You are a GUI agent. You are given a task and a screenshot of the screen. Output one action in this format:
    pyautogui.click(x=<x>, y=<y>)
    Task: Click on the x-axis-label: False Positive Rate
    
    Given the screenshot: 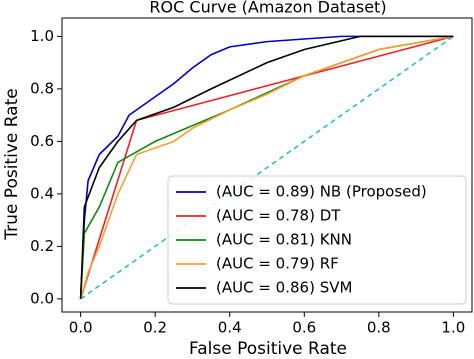 What is the action you would take?
    pyautogui.click(x=268, y=349)
    